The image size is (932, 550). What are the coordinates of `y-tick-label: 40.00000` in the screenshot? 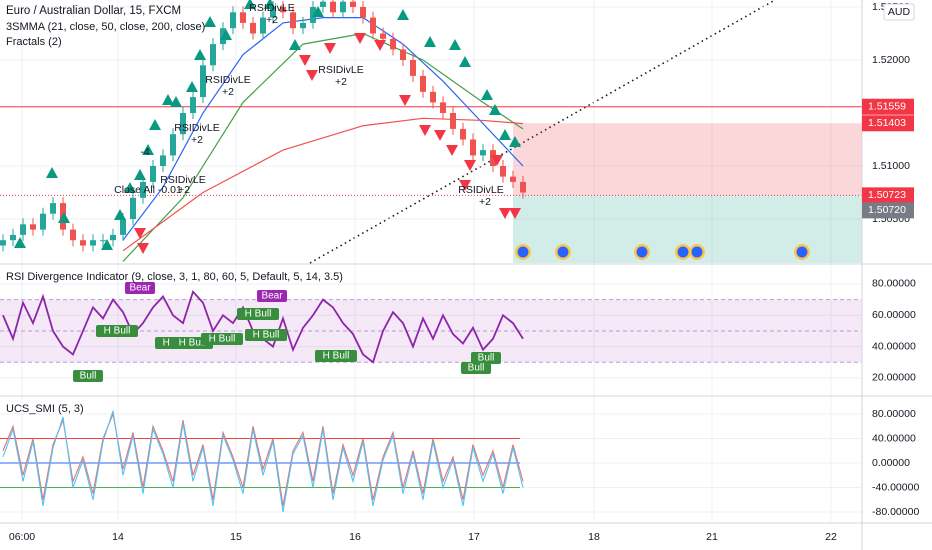 It's located at (894, 346).